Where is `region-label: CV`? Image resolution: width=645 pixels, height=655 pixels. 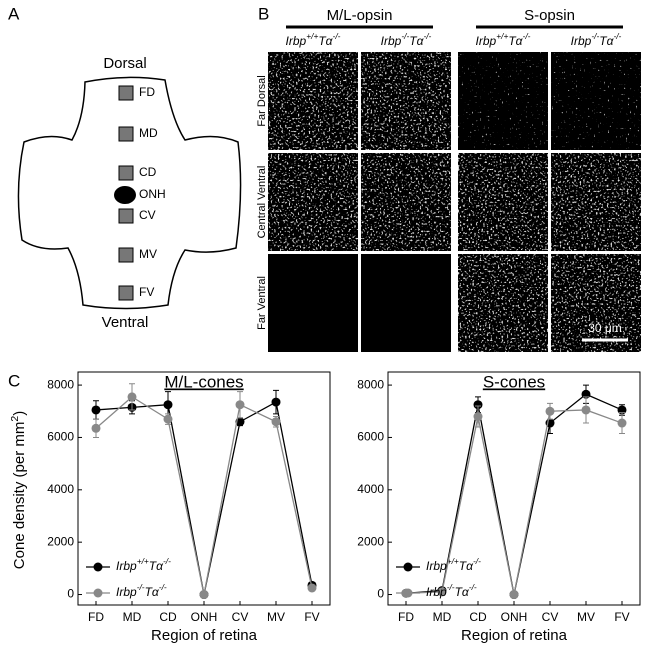
region-label: CV is located at coordinates (147, 215).